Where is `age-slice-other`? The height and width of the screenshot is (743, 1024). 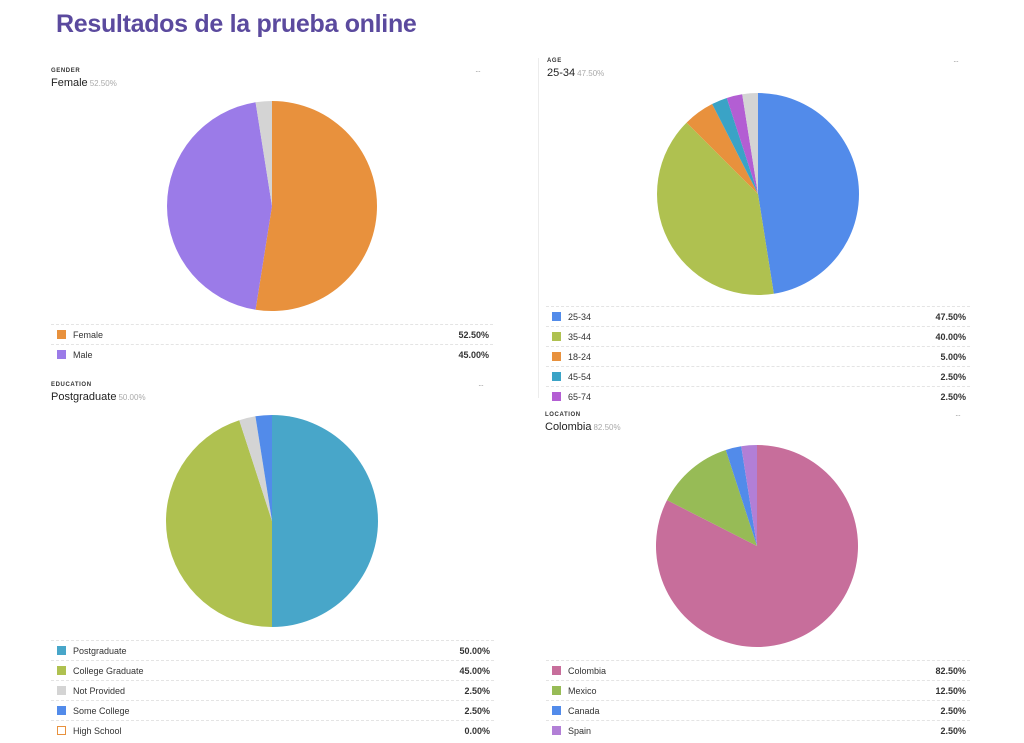 age-slice-other is located at coordinates (750, 143).